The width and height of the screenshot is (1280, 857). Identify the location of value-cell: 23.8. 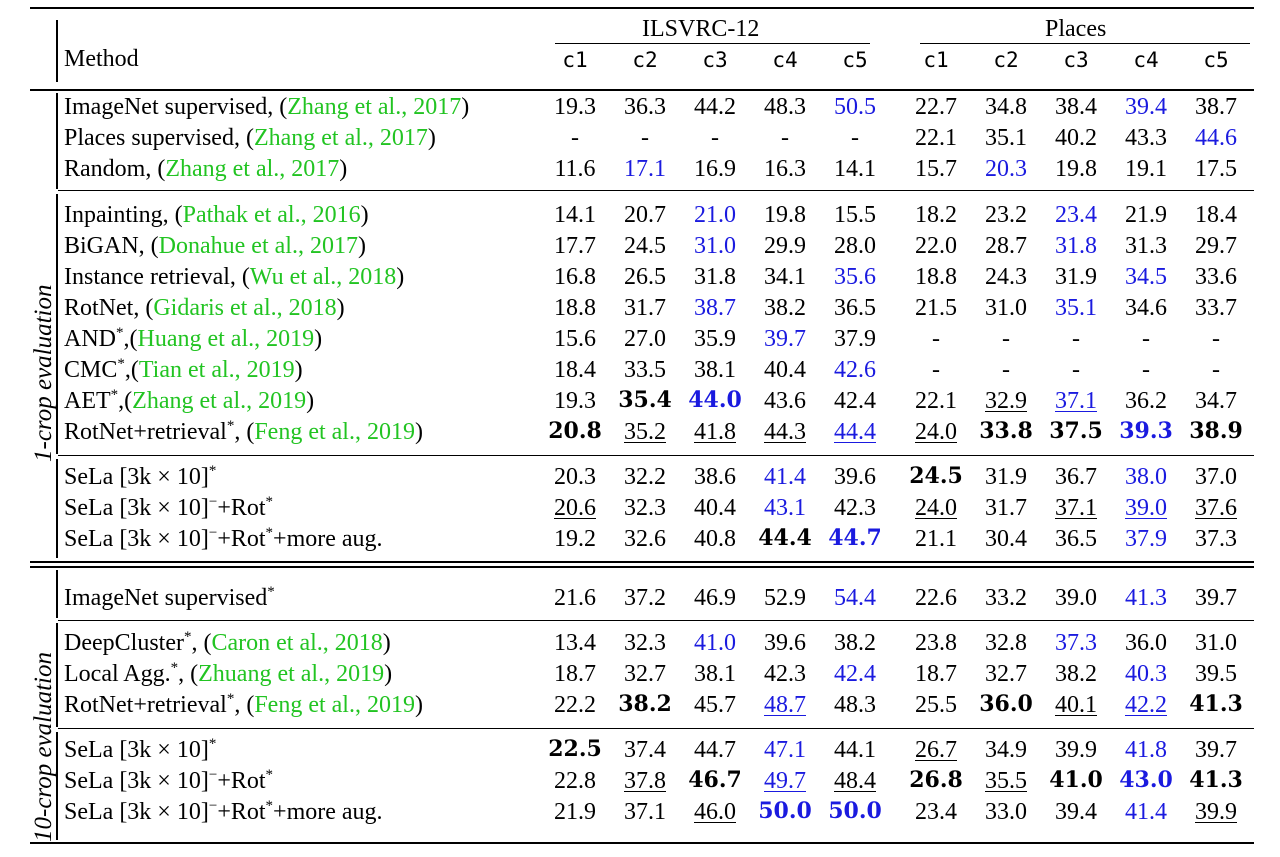
(936, 643).